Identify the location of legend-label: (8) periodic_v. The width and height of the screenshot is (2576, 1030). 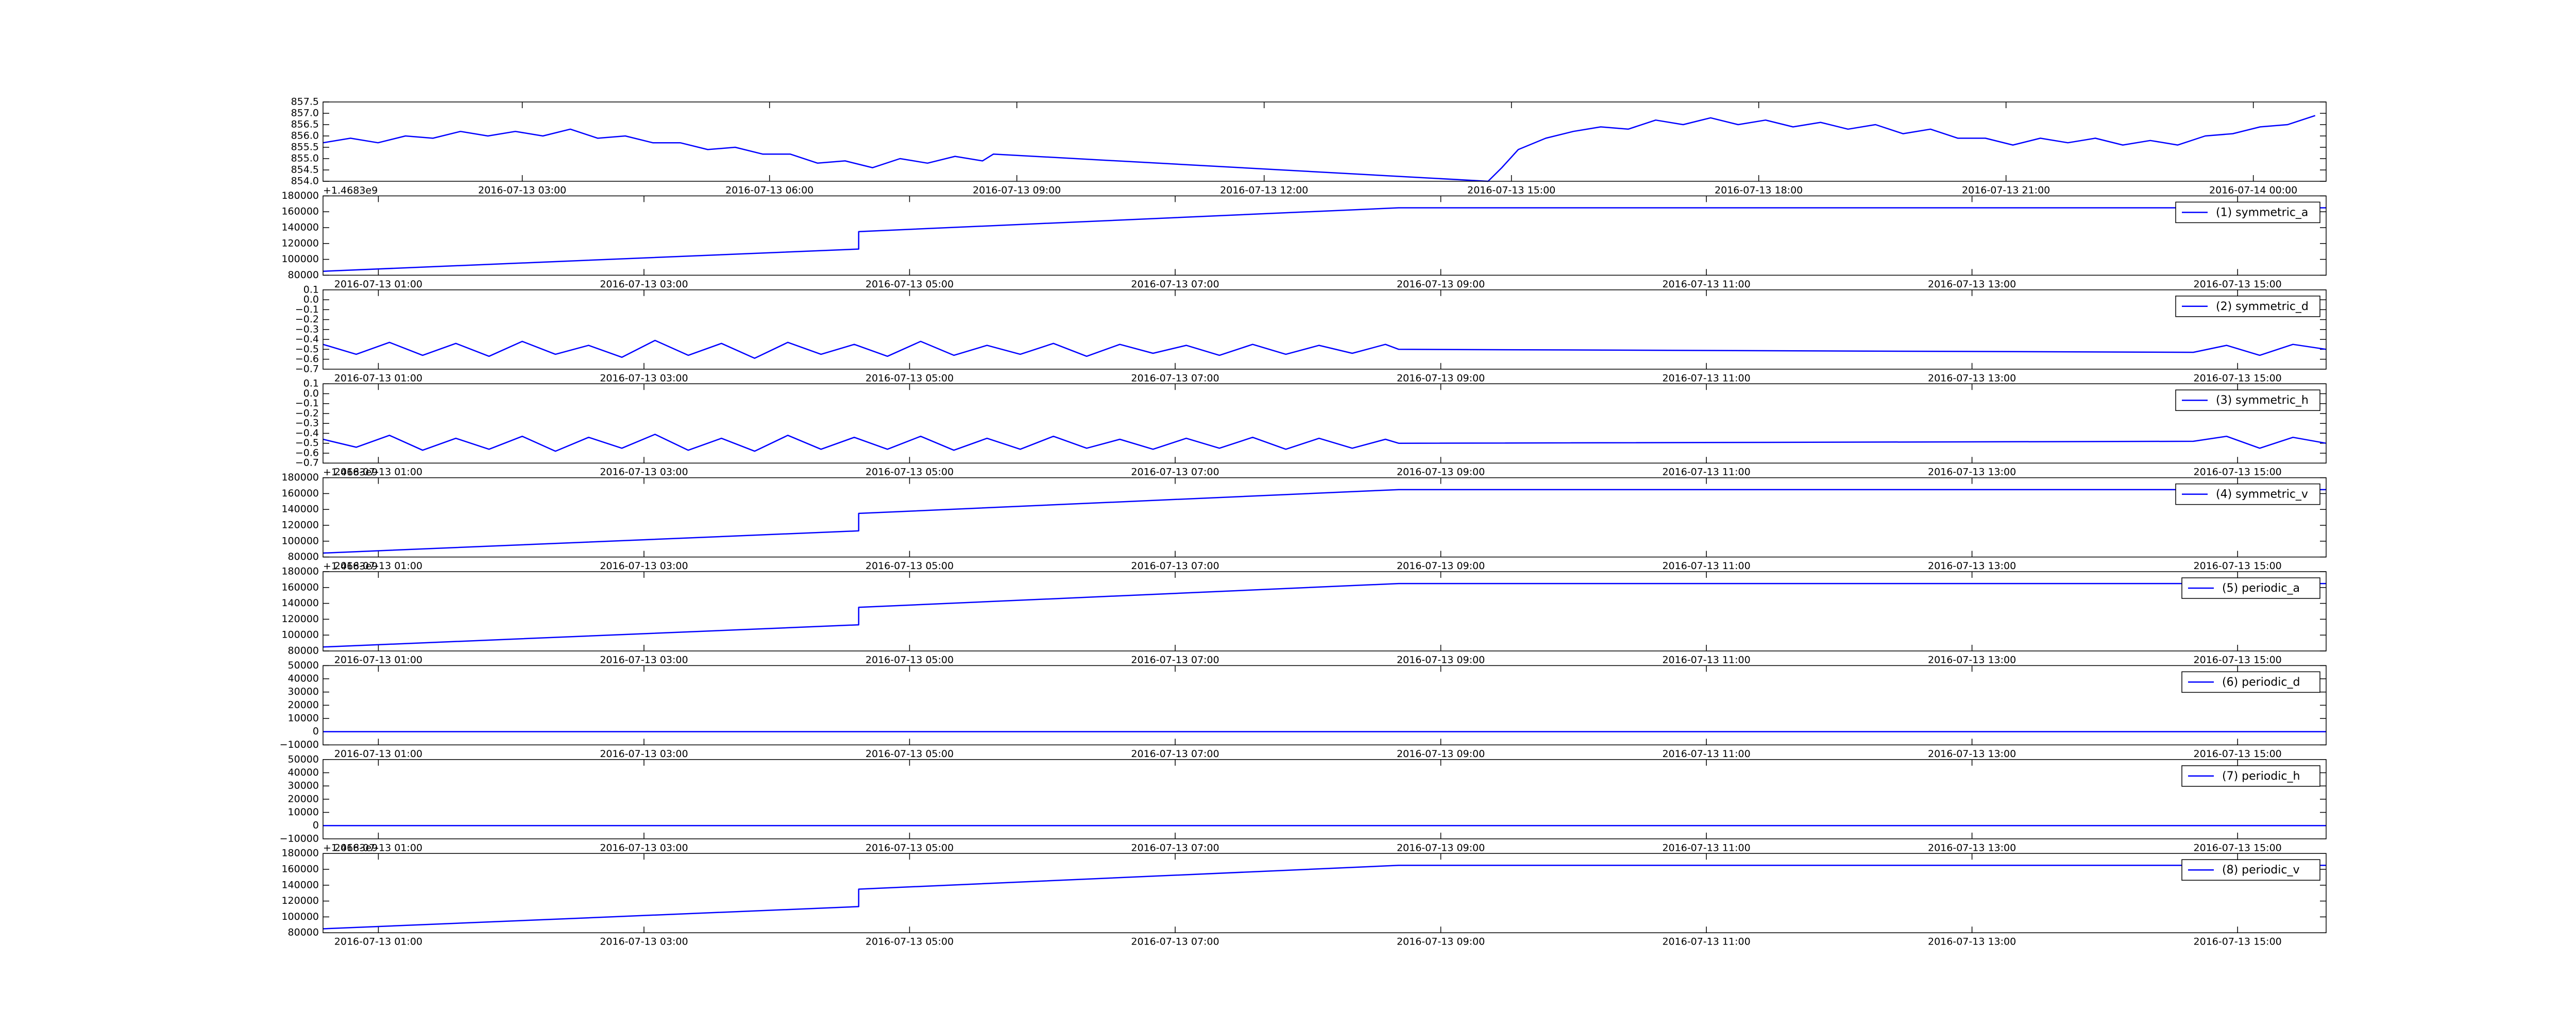
(2260, 870).